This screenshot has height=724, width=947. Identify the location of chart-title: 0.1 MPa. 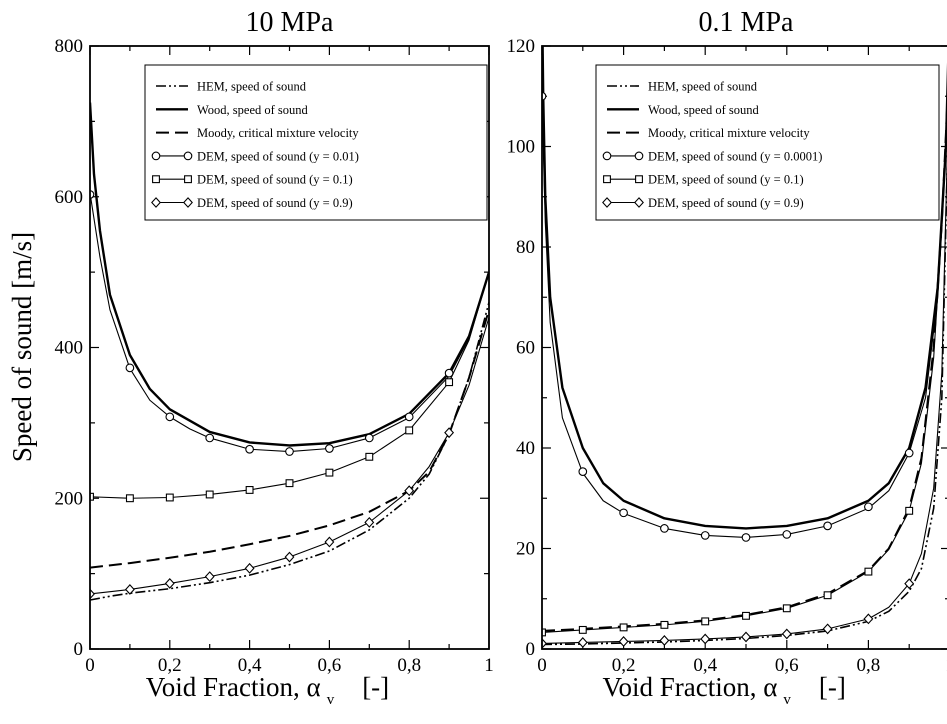
(746, 22).